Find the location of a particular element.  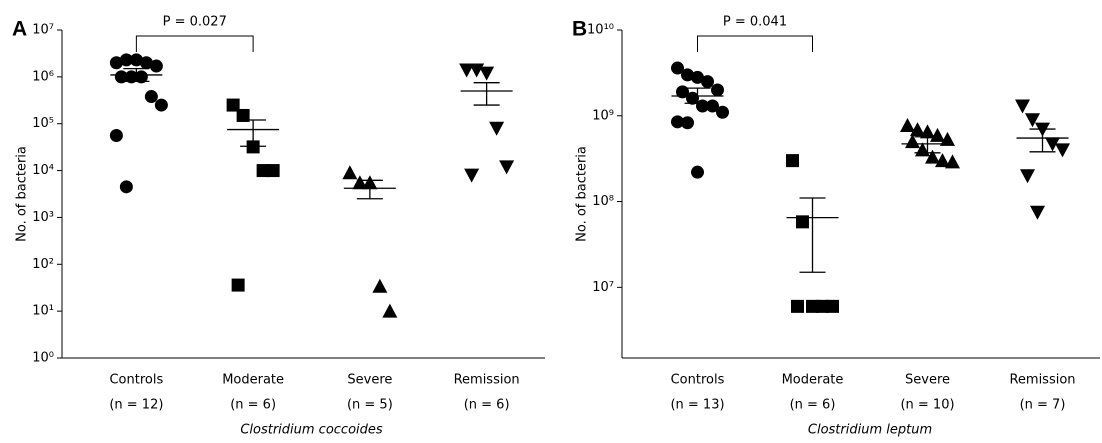

y-tick-label: 10¹ is located at coordinates (43, 311).